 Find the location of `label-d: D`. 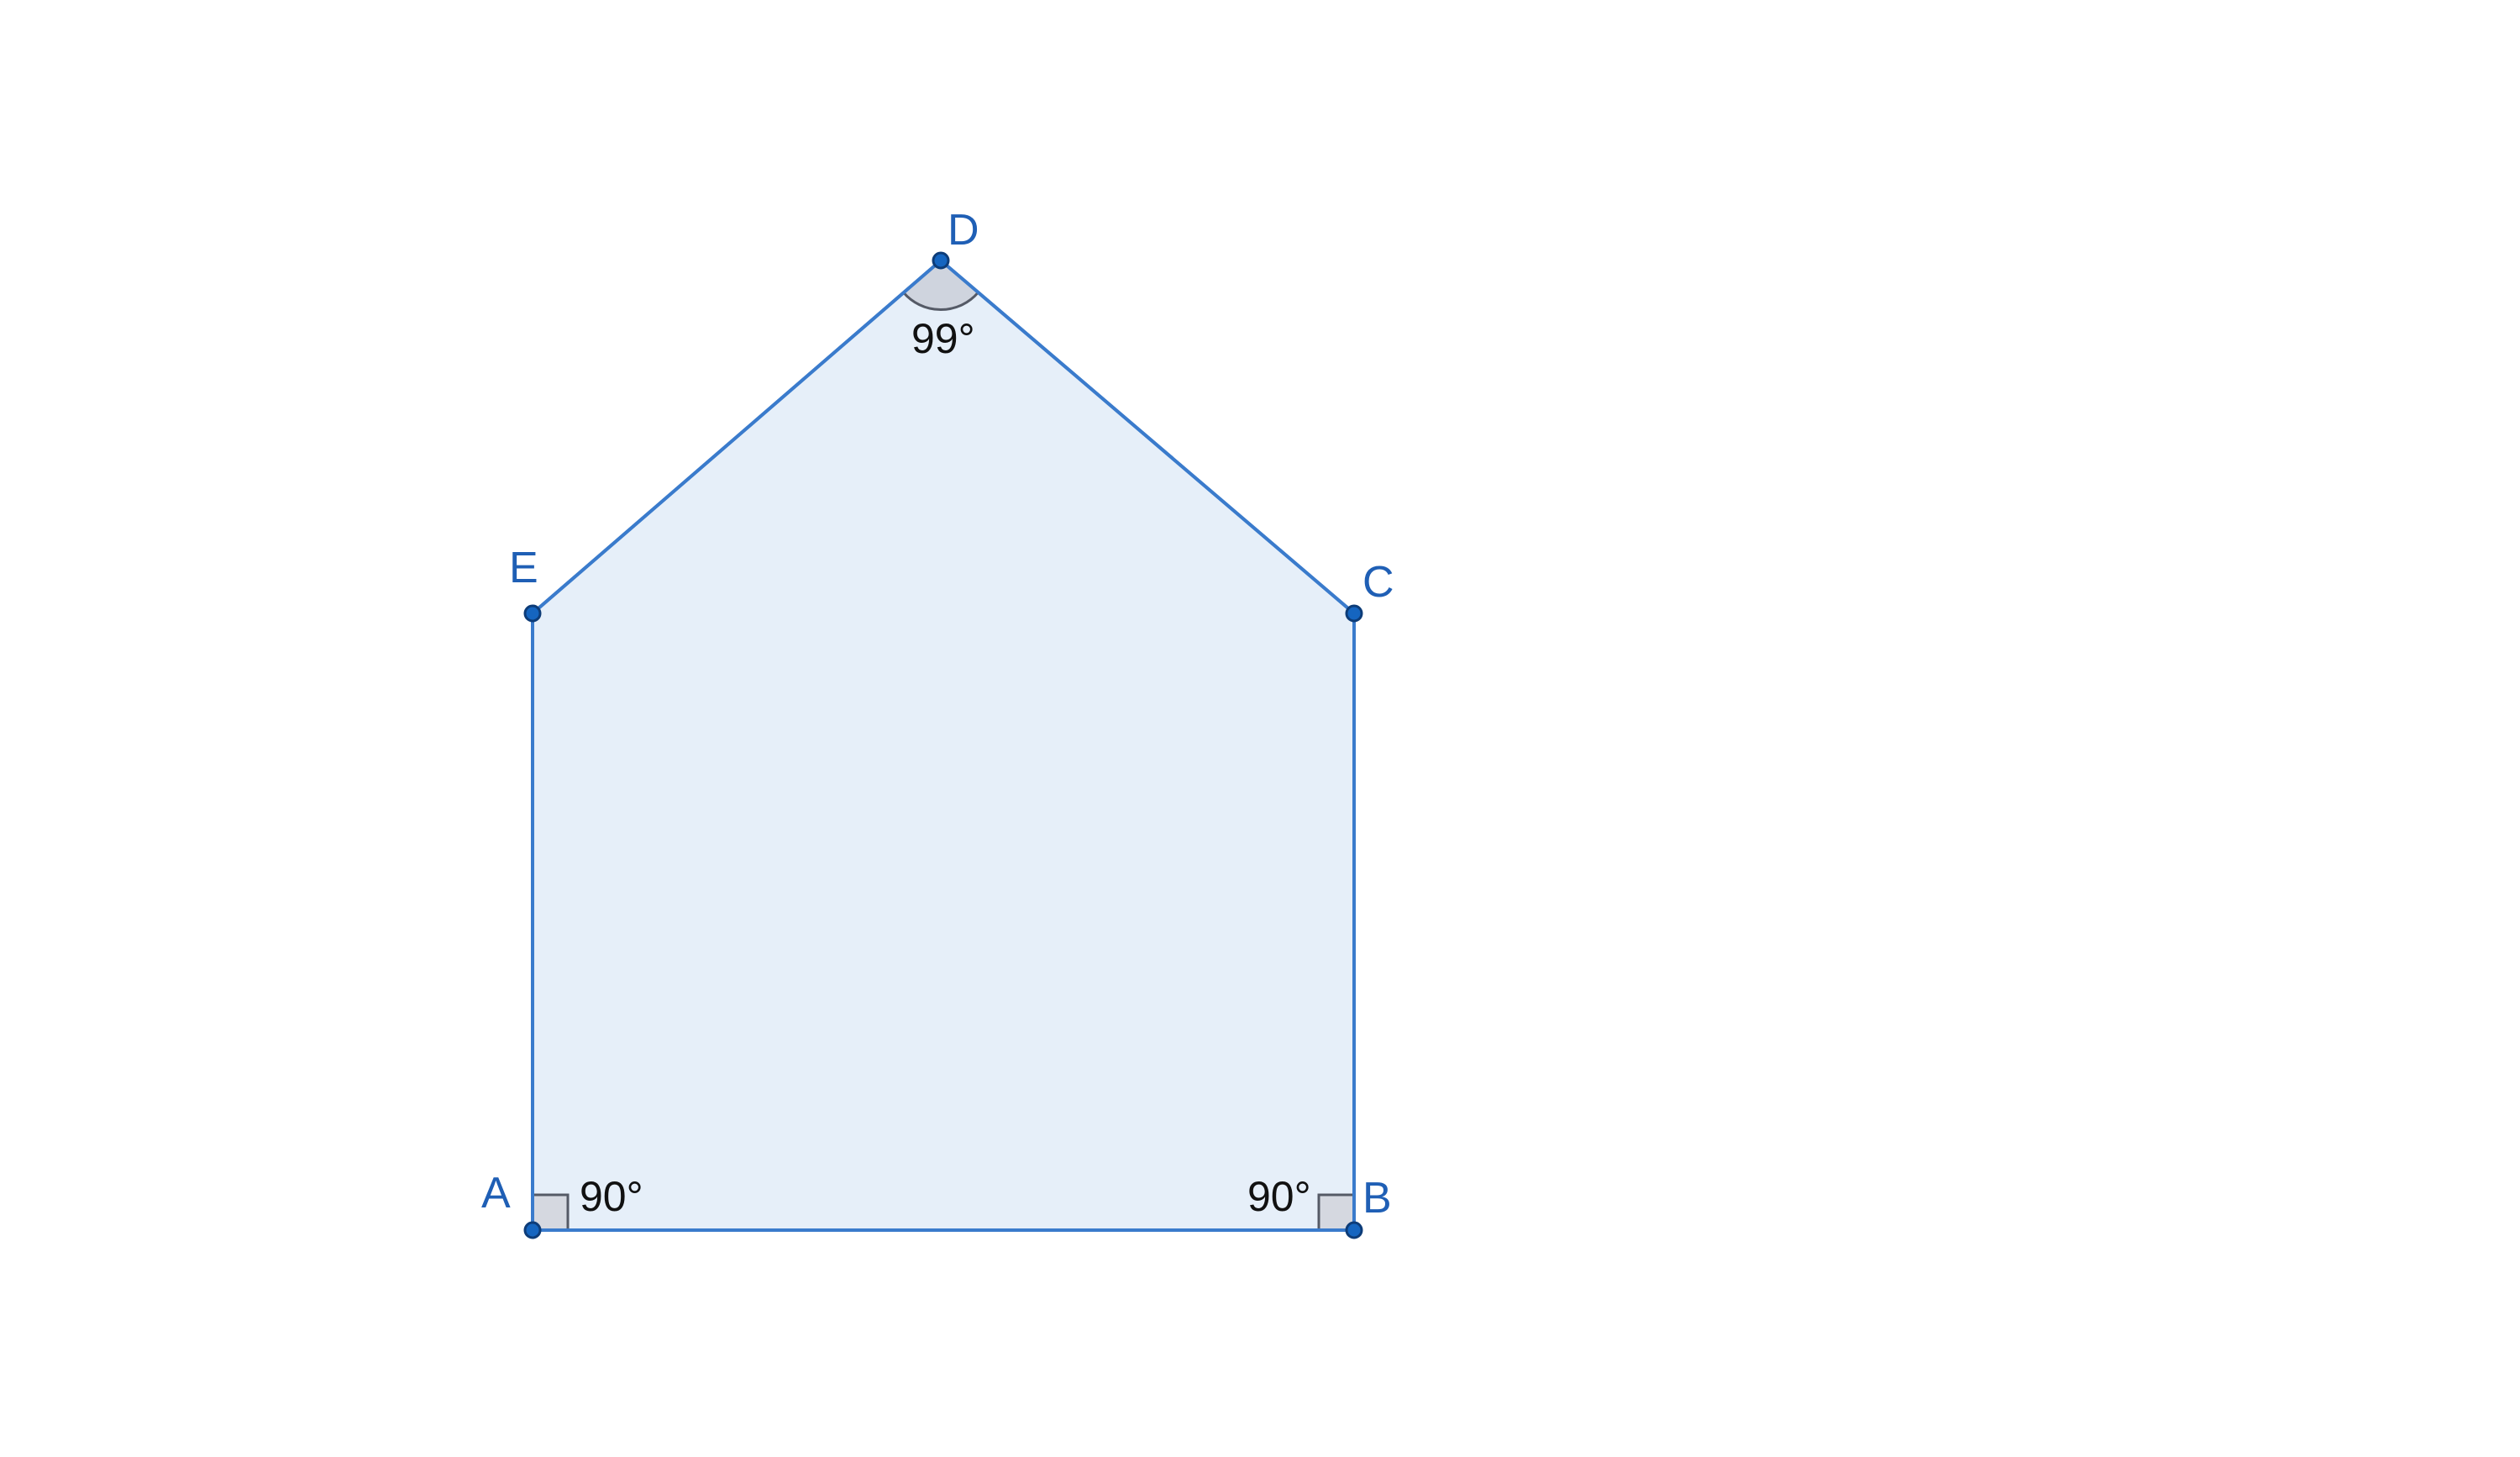

label-d: D is located at coordinates (963, 230).